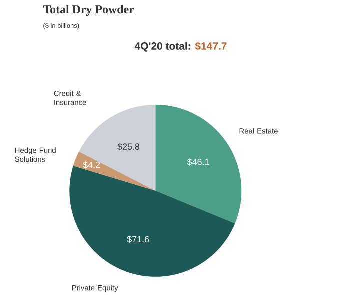 This screenshot has height=295, width=337. I want to click on data-label: $4.2, so click(91, 165).